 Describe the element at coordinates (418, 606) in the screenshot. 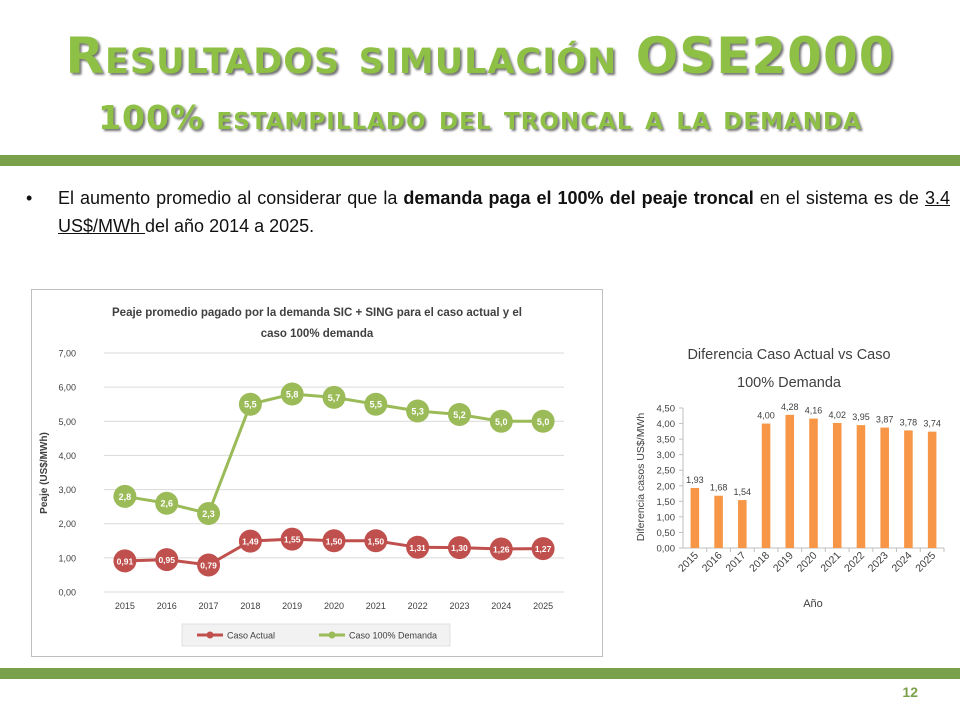

I see `line-chart-x-tick: 2022` at that location.